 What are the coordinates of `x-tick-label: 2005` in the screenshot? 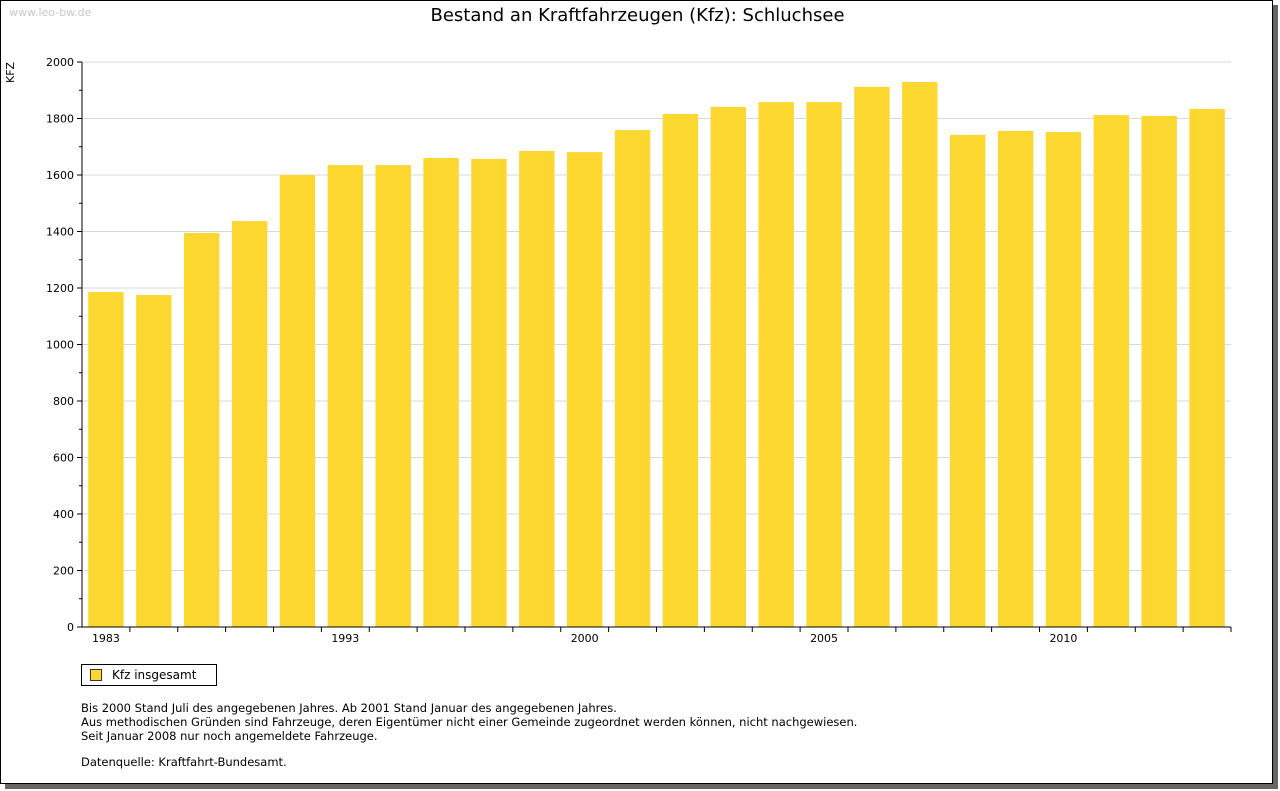 It's located at (824, 638).